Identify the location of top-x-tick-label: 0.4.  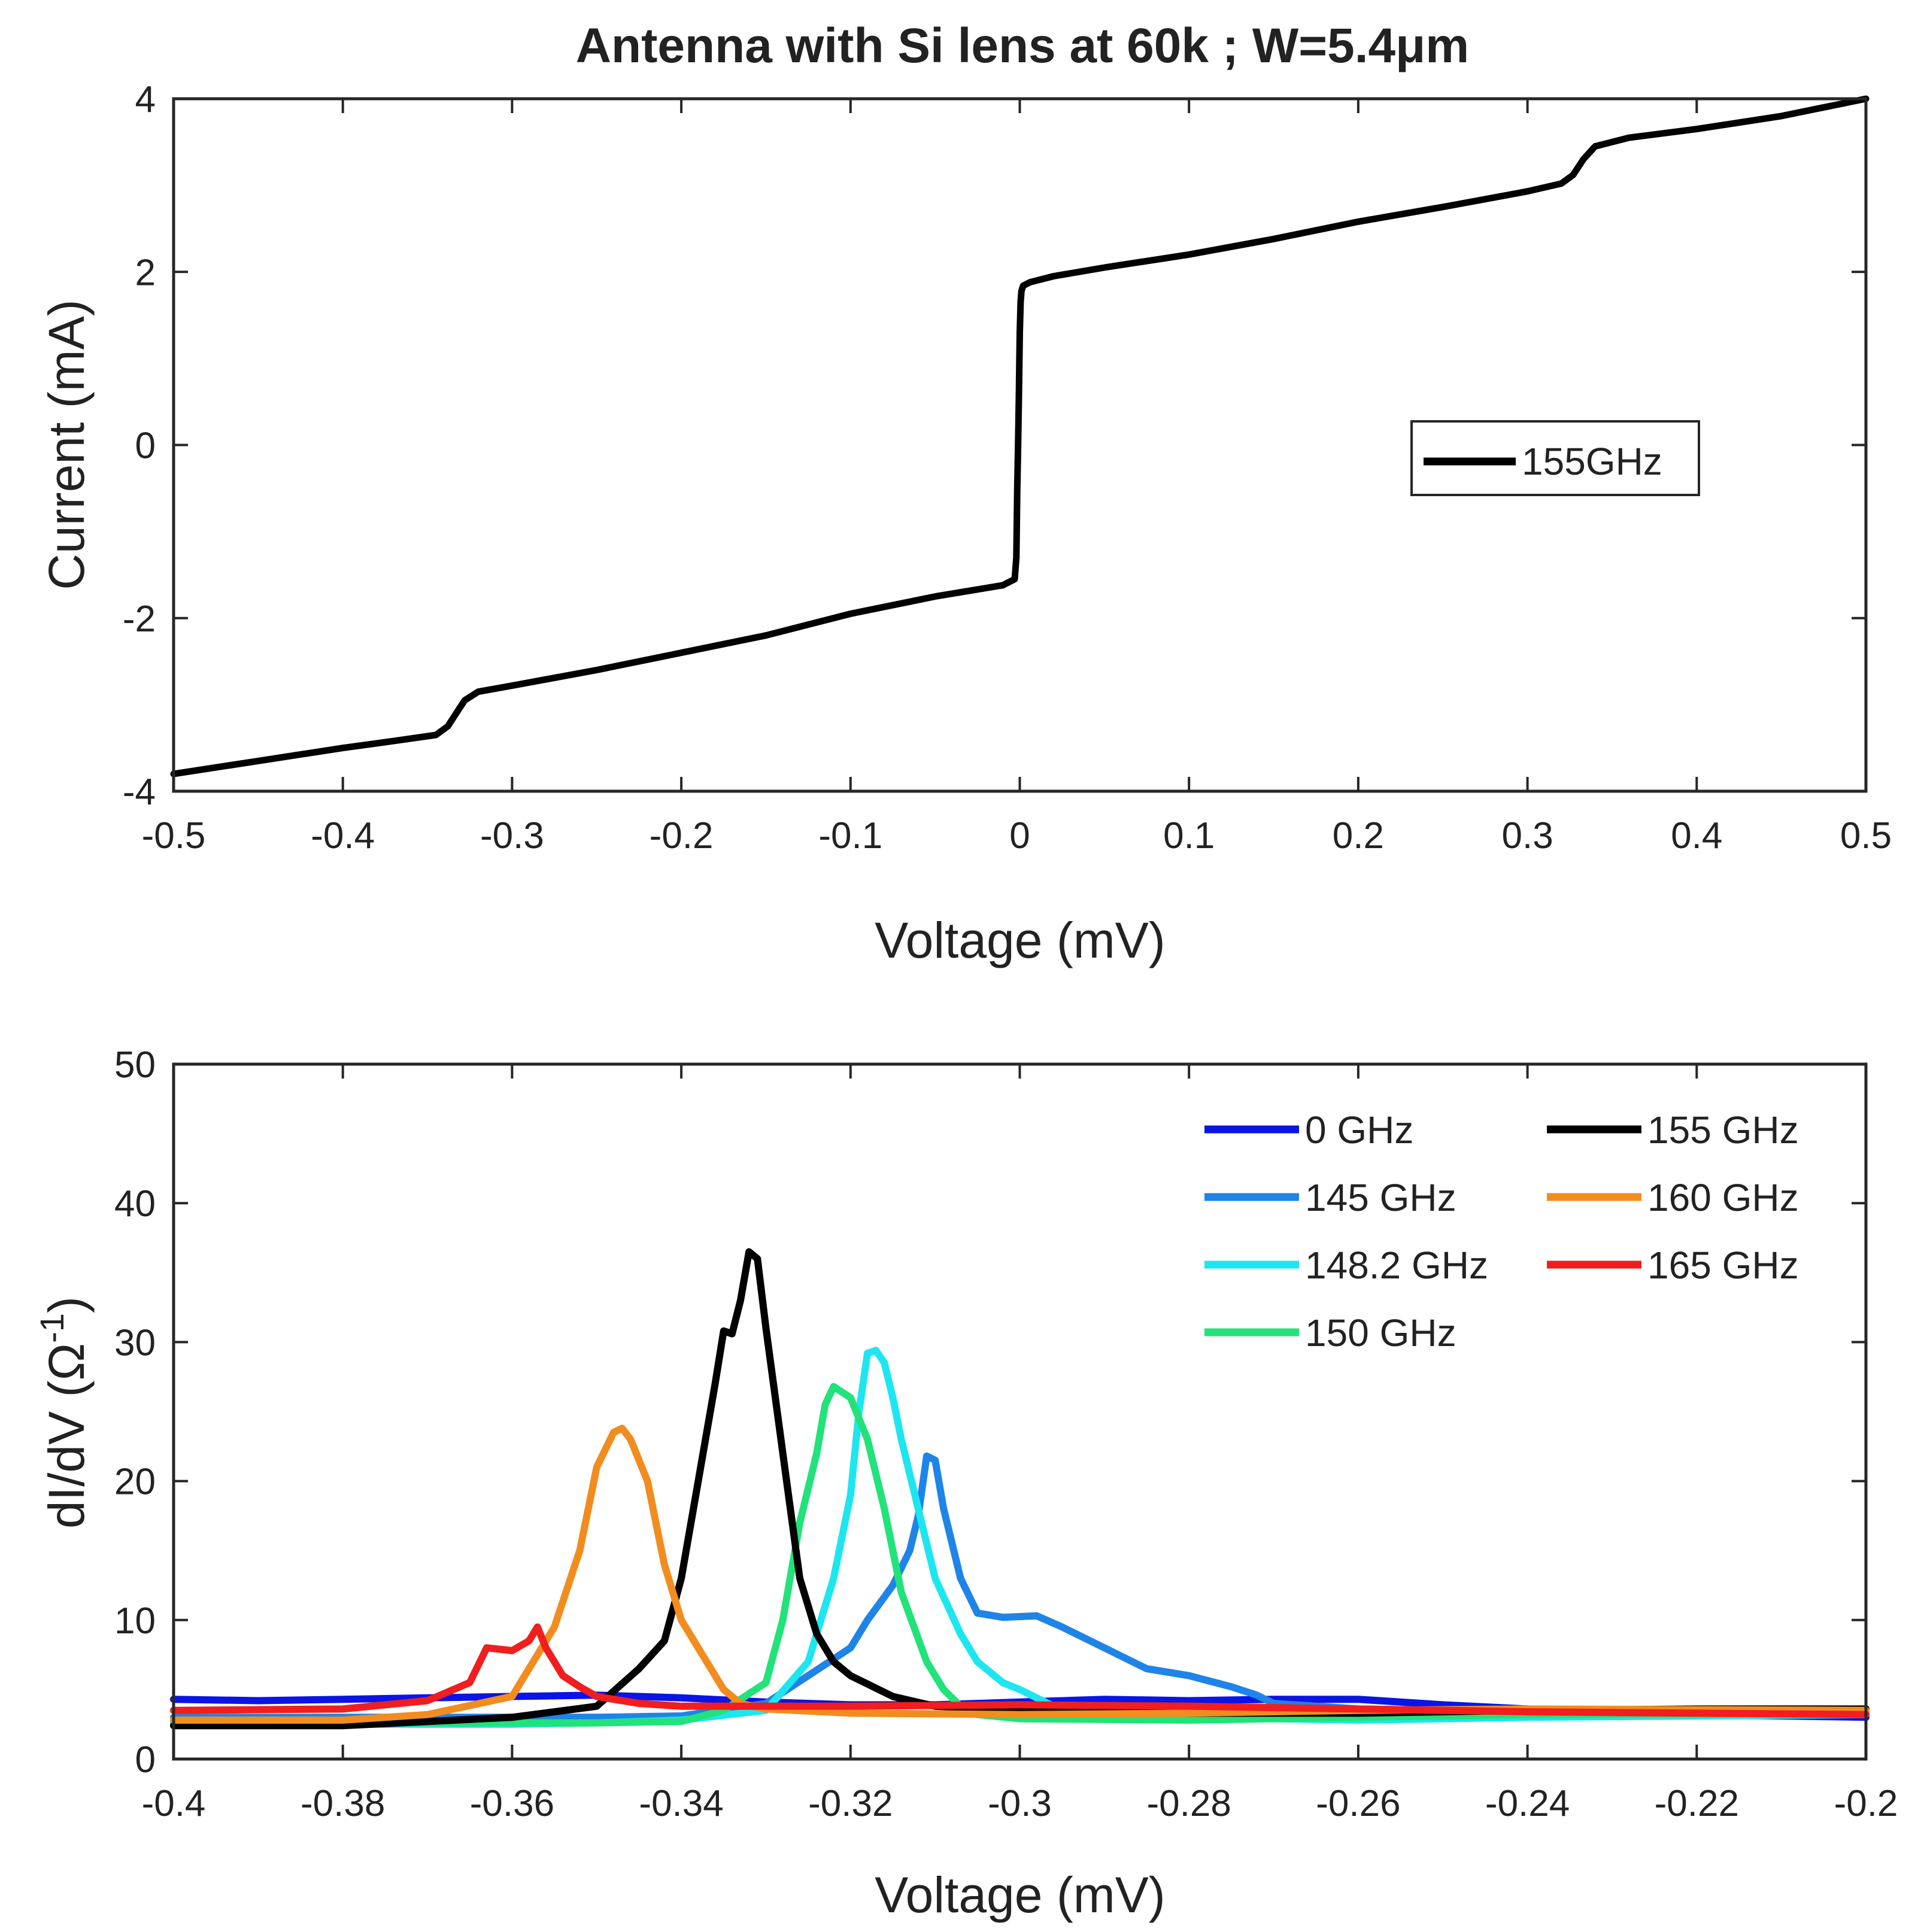
(1696, 835).